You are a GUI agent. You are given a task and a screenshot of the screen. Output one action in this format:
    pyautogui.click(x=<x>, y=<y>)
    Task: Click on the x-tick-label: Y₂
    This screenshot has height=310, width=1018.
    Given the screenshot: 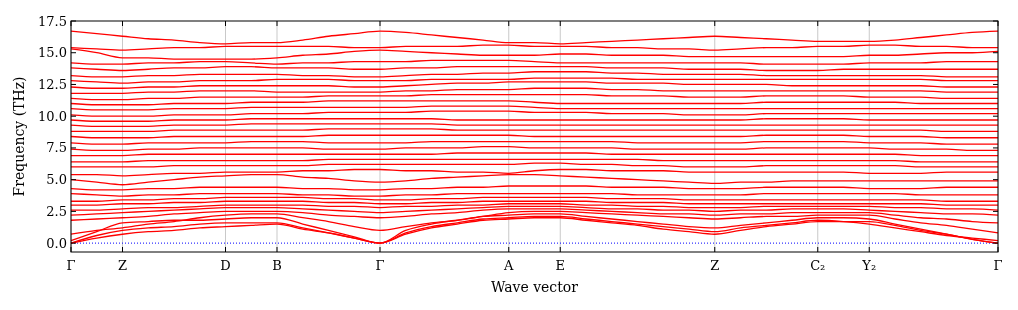 What is the action you would take?
    pyautogui.click(x=869, y=265)
    